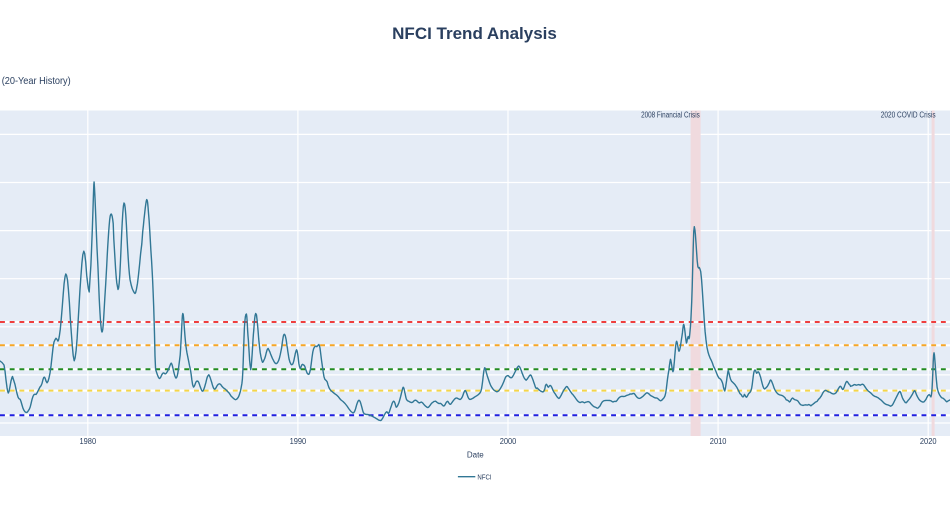  I want to click on svg-text: 2010, so click(718, 441).